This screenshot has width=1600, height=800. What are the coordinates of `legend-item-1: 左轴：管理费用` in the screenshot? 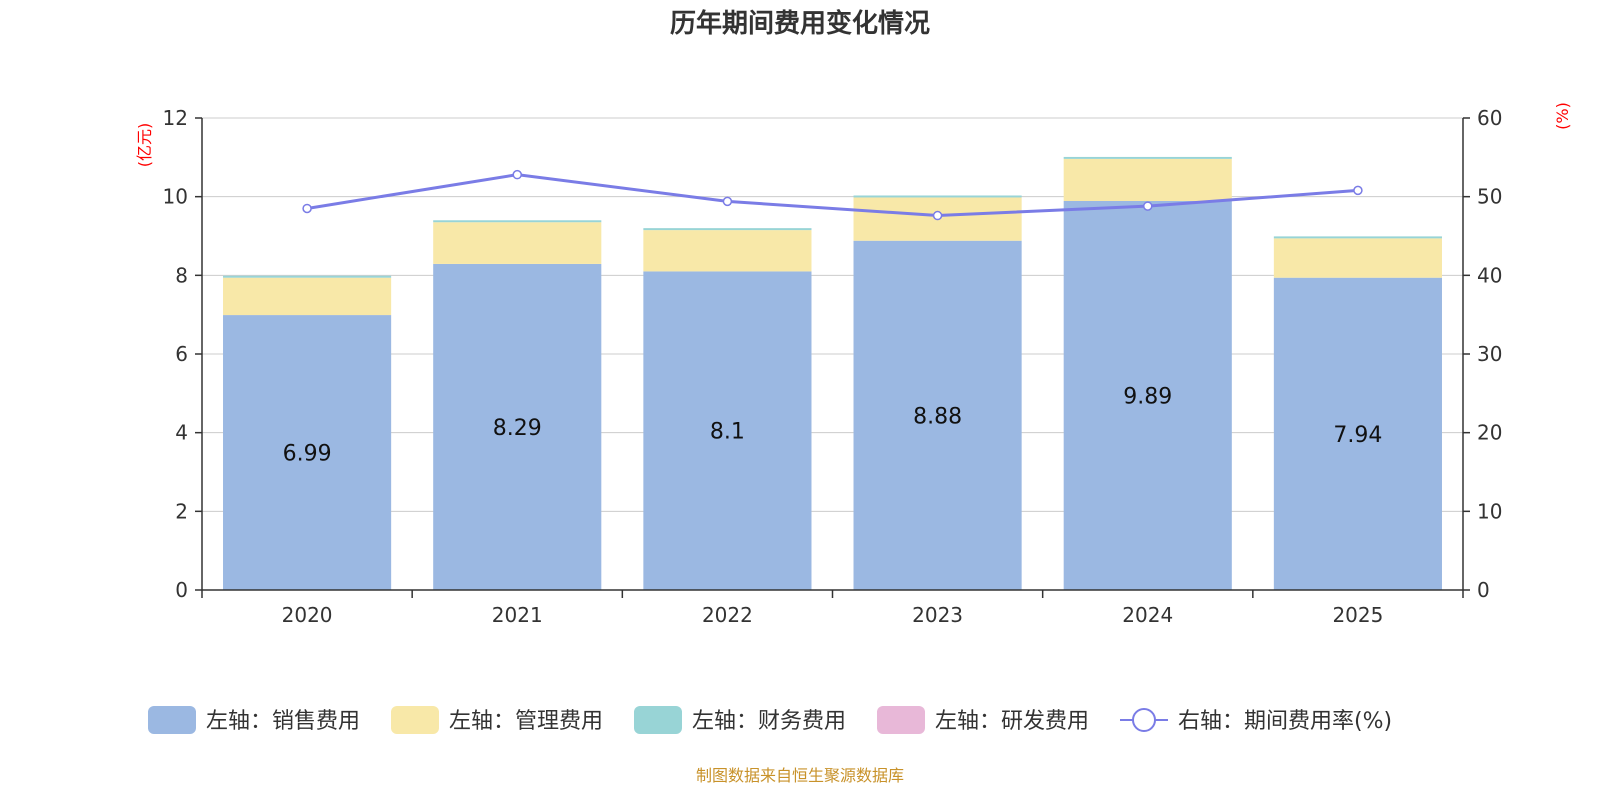 It's located at (497, 720).